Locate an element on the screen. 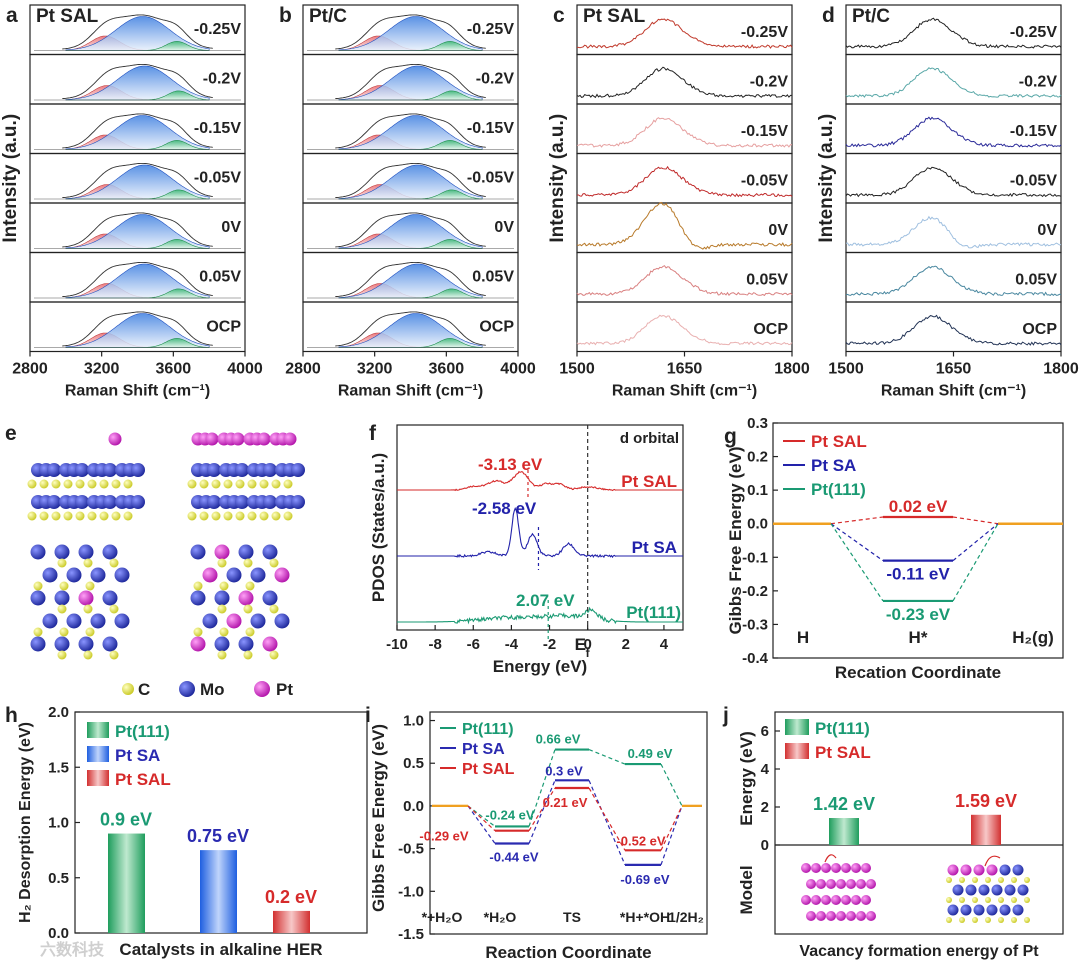 The height and width of the screenshot is (964, 1080). x-tick-label: -8 is located at coordinates (434, 644).